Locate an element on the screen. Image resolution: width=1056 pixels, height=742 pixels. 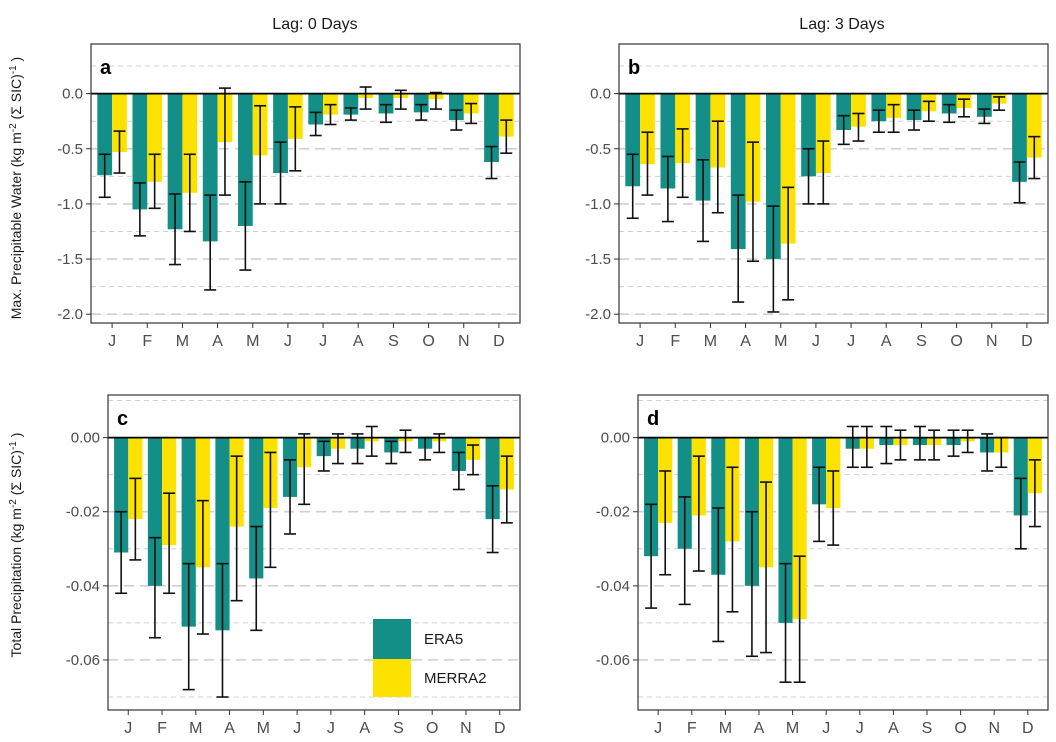
y-axis-label-bottom: Total Precipitation (kg m-2 (Σ SIC)-1 ) is located at coordinates (16, 545).